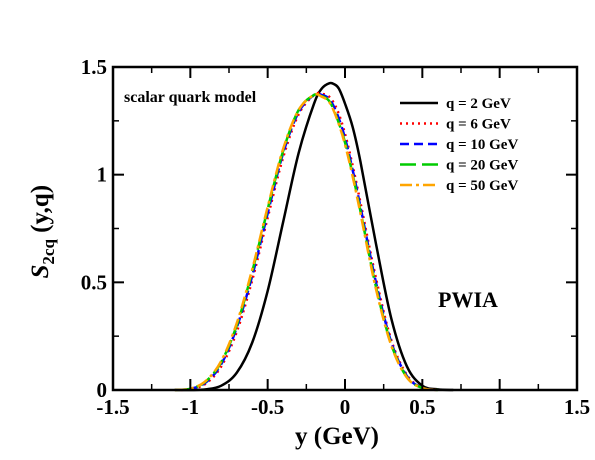 The height and width of the screenshot is (460, 595). Describe the element at coordinates (267, 407) in the screenshot. I see `x-tick-label: -0.5` at that location.